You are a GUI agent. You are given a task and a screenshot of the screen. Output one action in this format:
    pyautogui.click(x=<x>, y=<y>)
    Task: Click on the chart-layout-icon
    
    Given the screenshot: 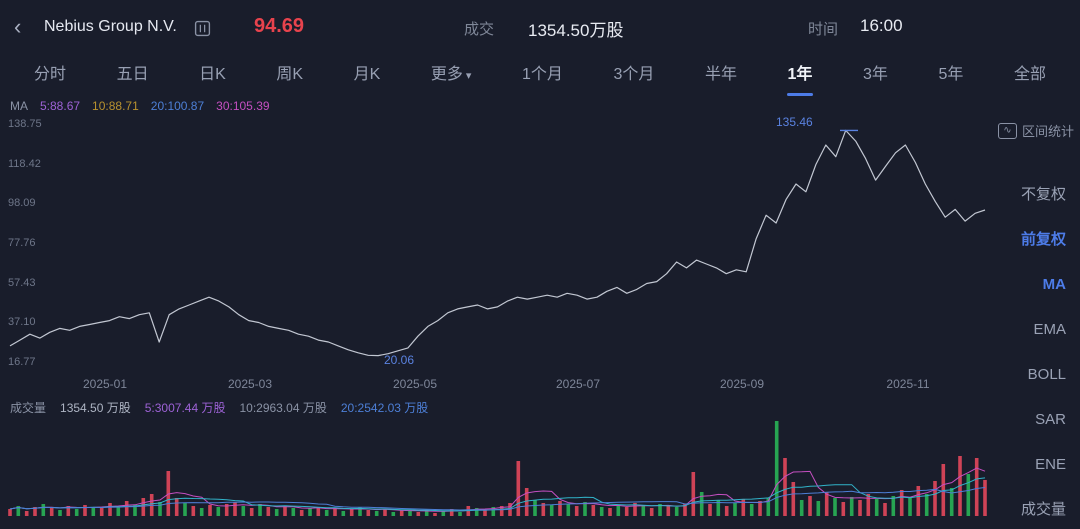 What is the action you would take?
    pyautogui.click(x=202, y=28)
    